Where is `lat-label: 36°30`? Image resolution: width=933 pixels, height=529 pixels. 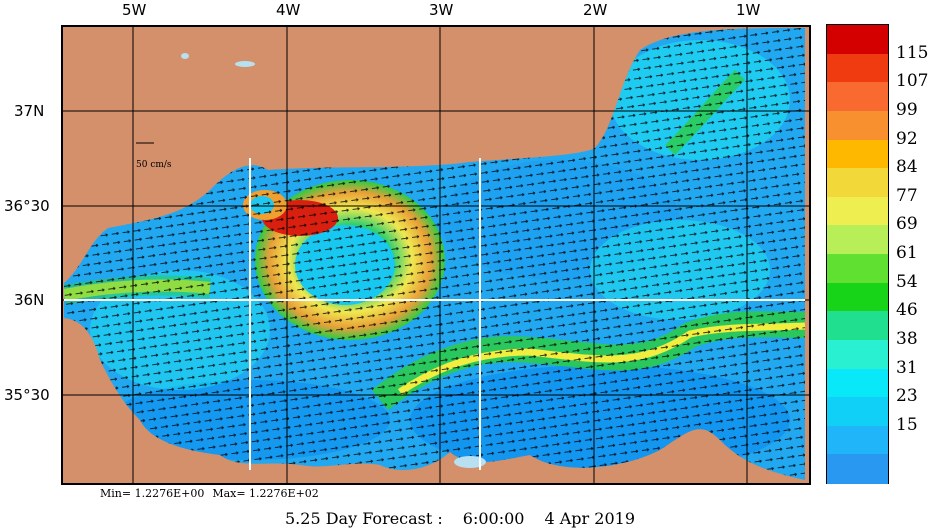 lat-label: 36°30 is located at coordinates (27, 206).